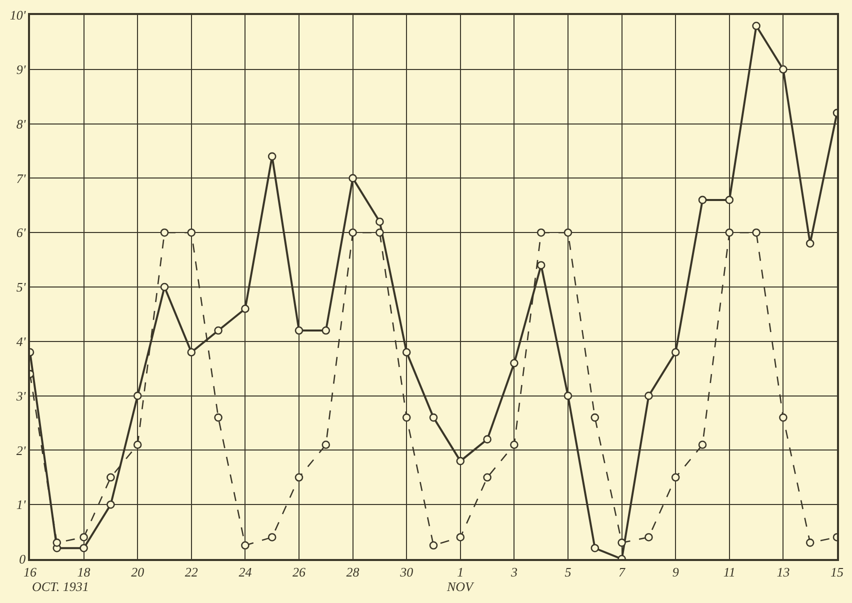 This screenshot has height=603, width=852. I want to click on x-tick-label: 28, so click(353, 572).